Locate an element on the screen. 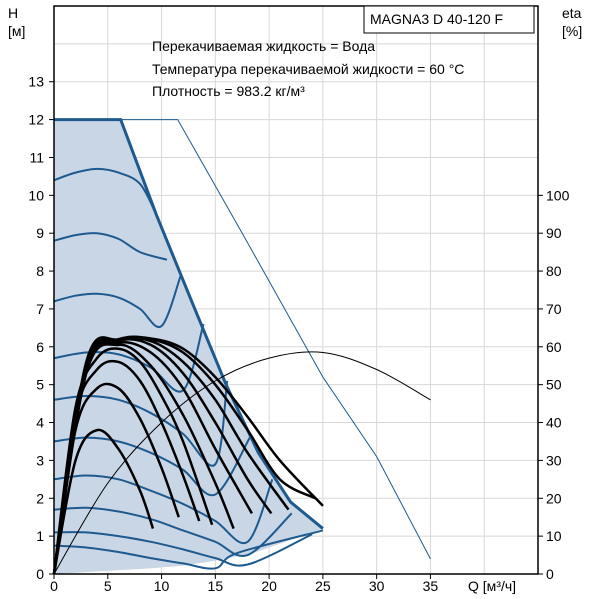 The image size is (590, 599). x-tick-label: 5 is located at coordinates (108, 586).